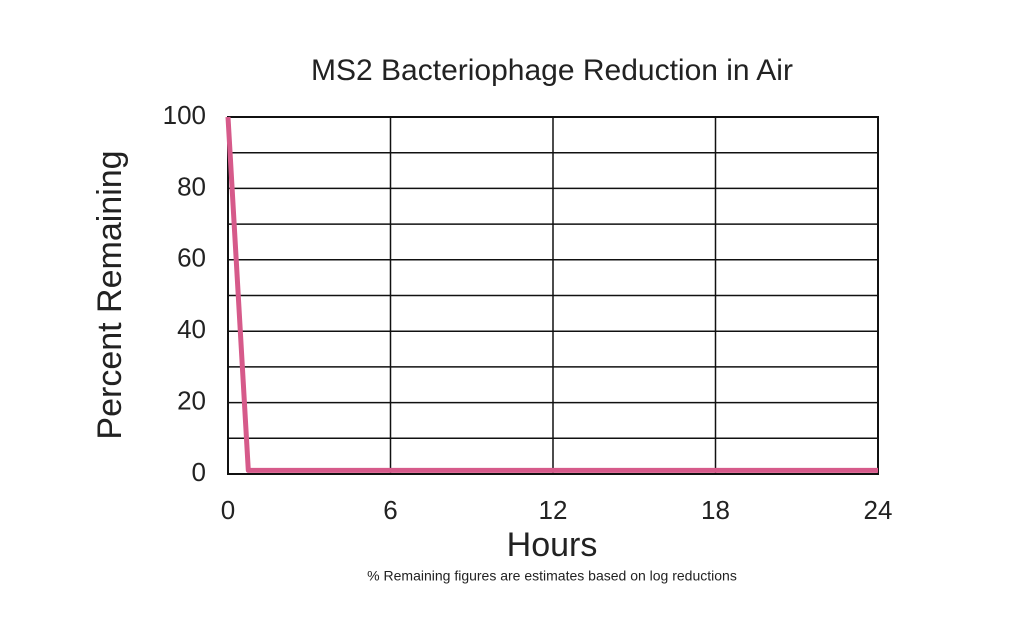 This screenshot has height=620, width=1024. I want to click on x-tick-label: 0, so click(228, 510).